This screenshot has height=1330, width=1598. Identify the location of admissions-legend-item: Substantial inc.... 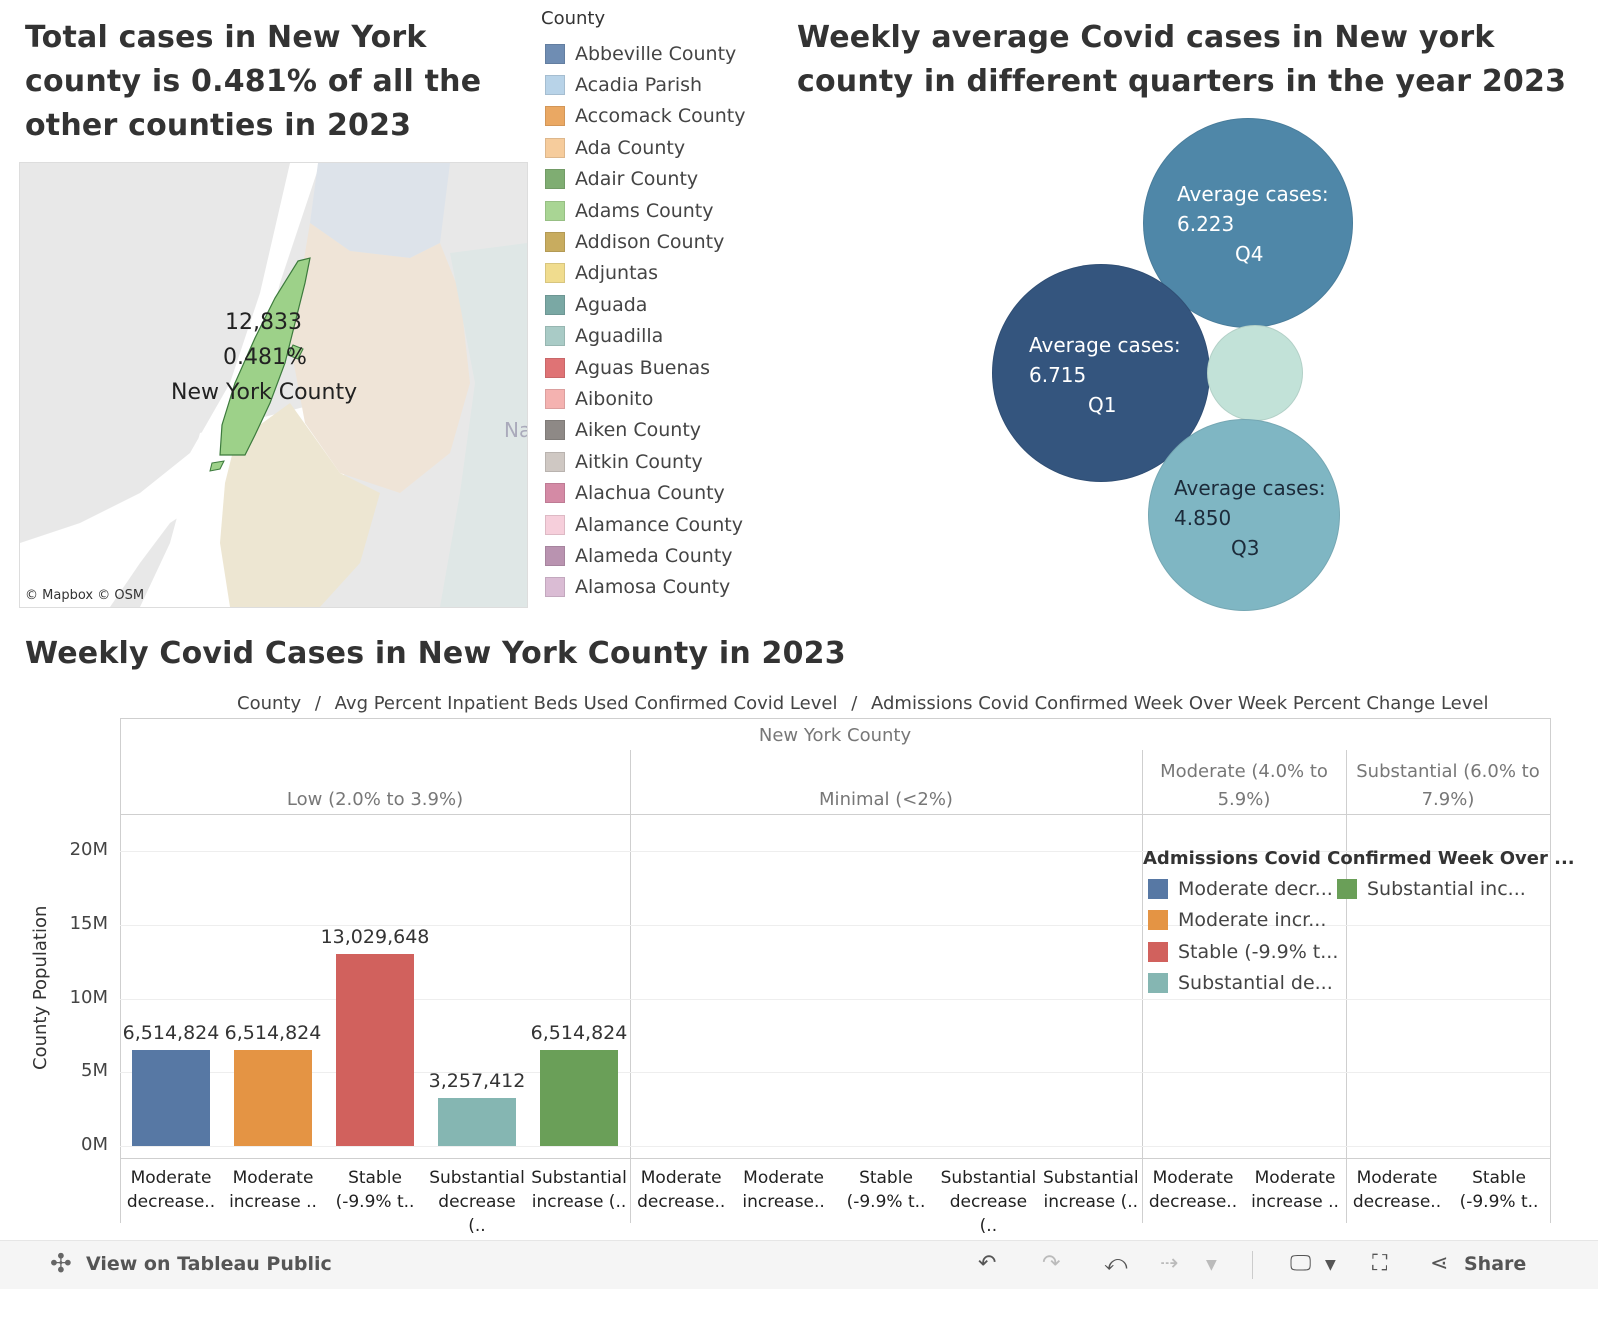
(1431, 889).